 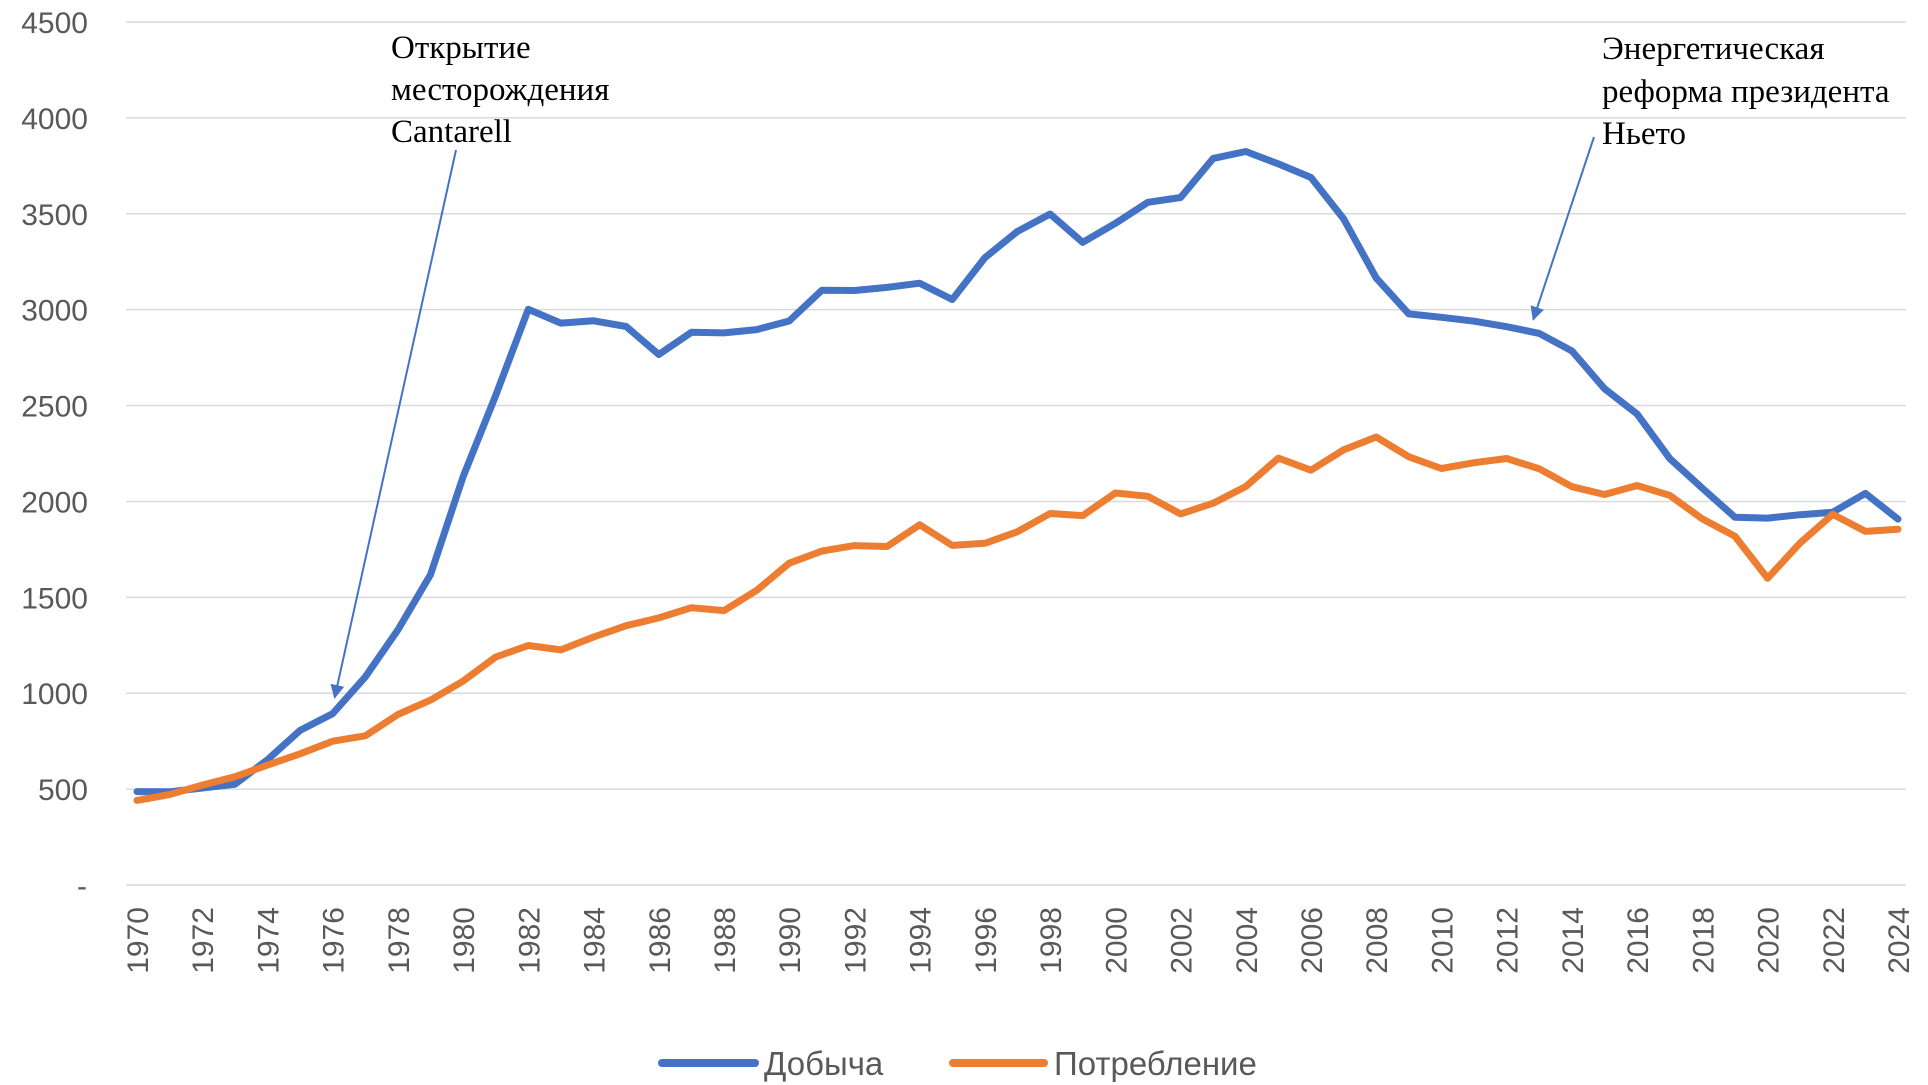 I want to click on legend-item-consumption: Потребление, so click(x=1103, y=1063).